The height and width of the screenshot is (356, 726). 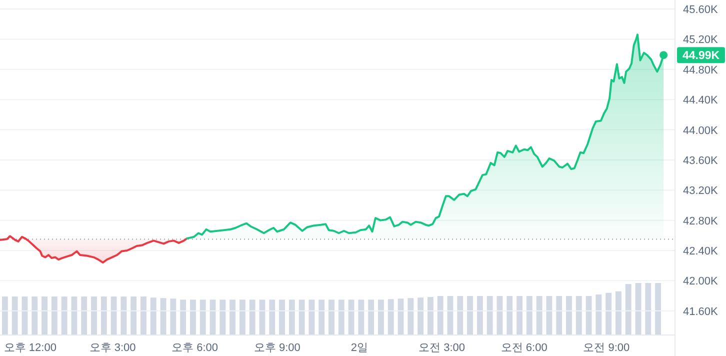 I want to click on x-tick-label: 오후 6:00, so click(x=195, y=348).